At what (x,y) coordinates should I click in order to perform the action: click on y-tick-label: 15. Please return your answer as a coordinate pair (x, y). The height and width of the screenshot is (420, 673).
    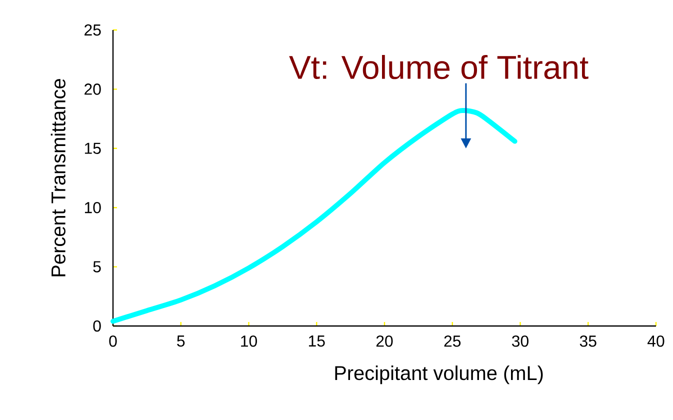
    Looking at the image, I should click on (92, 148).